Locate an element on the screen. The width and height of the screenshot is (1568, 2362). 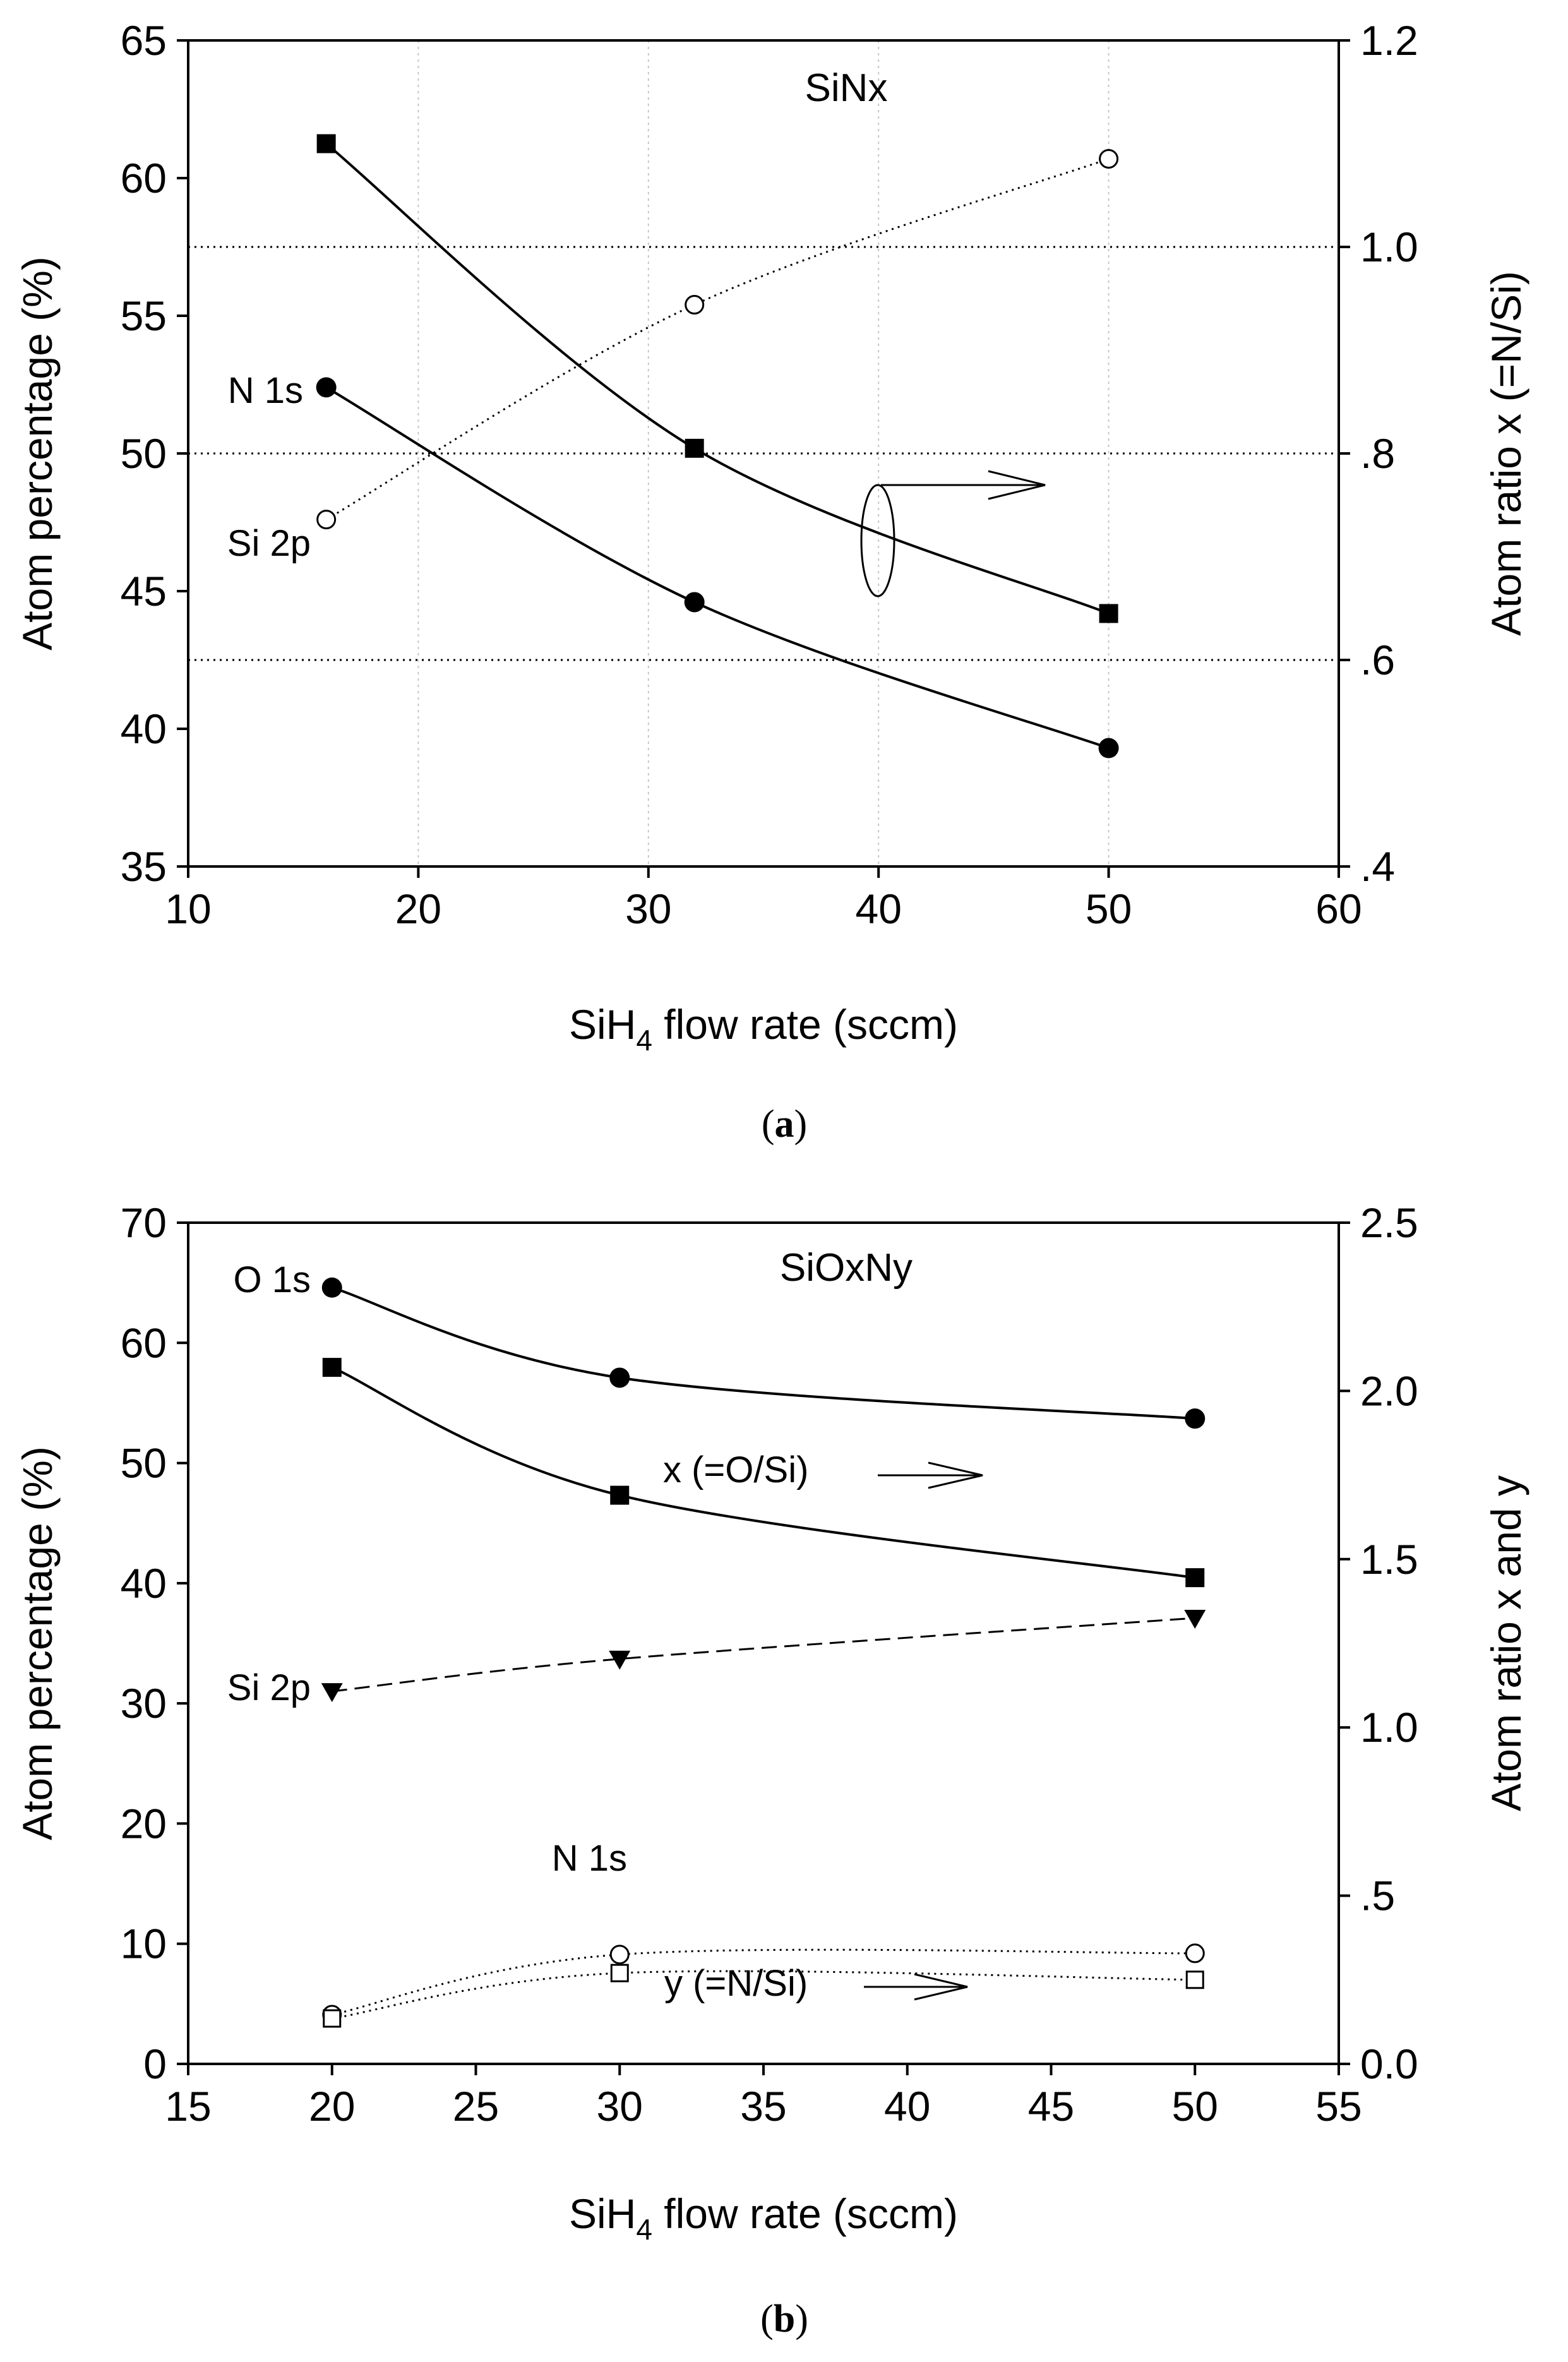
series-markers is located at coordinates (718, 446).